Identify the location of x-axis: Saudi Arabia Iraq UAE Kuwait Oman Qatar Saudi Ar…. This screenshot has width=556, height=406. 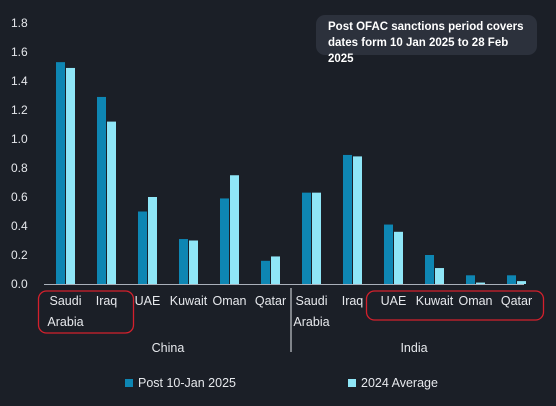
(289, 324).